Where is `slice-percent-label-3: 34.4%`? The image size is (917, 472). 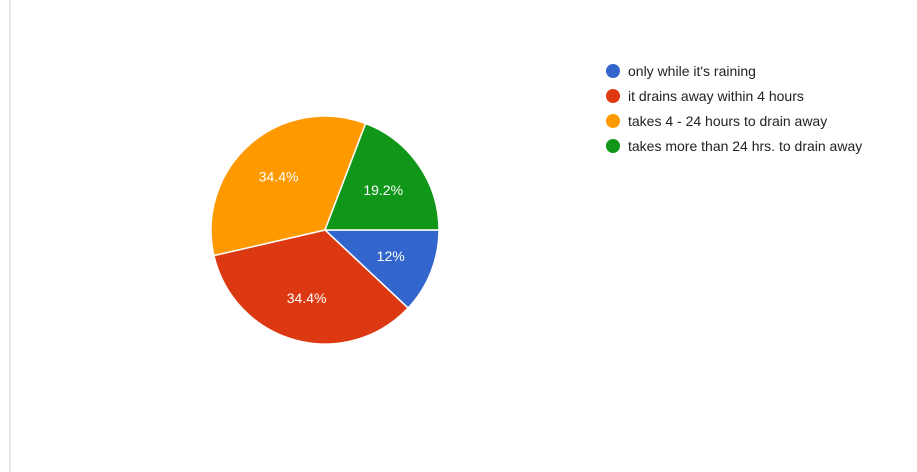
slice-percent-label-3: 34.4% is located at coordinates (279, 177).